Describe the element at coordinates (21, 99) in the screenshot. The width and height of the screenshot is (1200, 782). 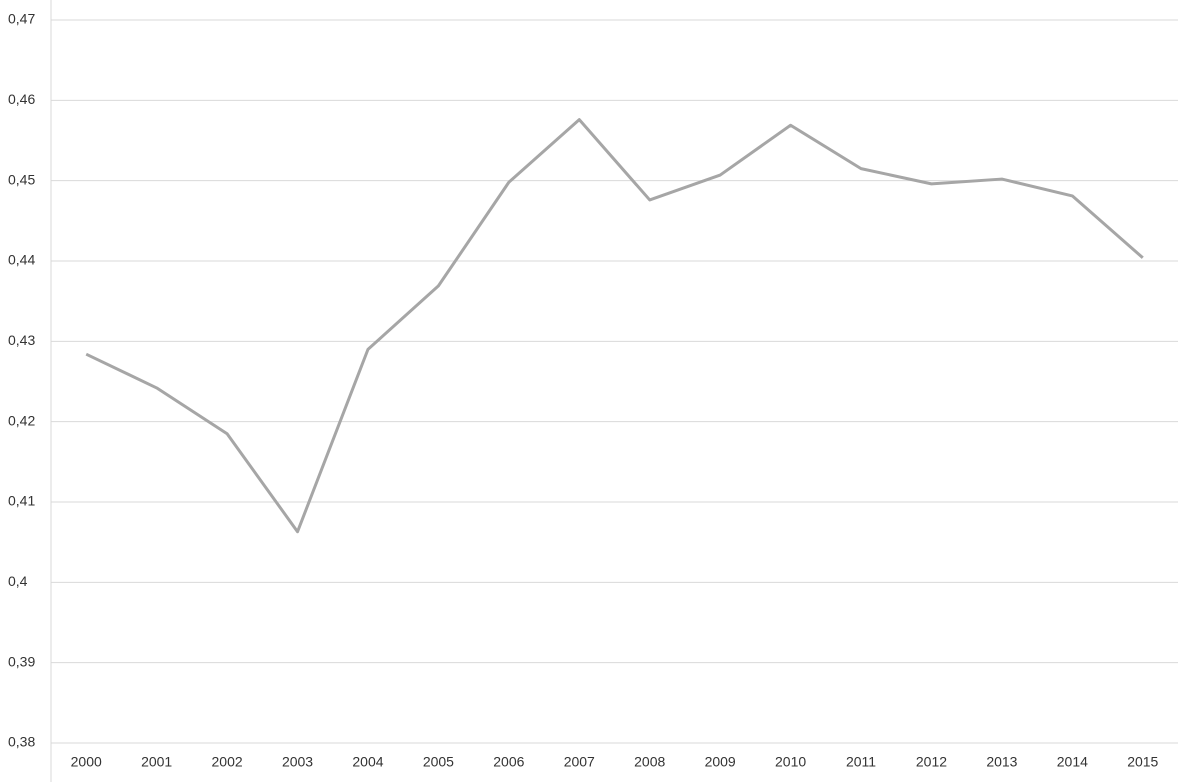
I see `y-tick-label: 0,46` at that location.